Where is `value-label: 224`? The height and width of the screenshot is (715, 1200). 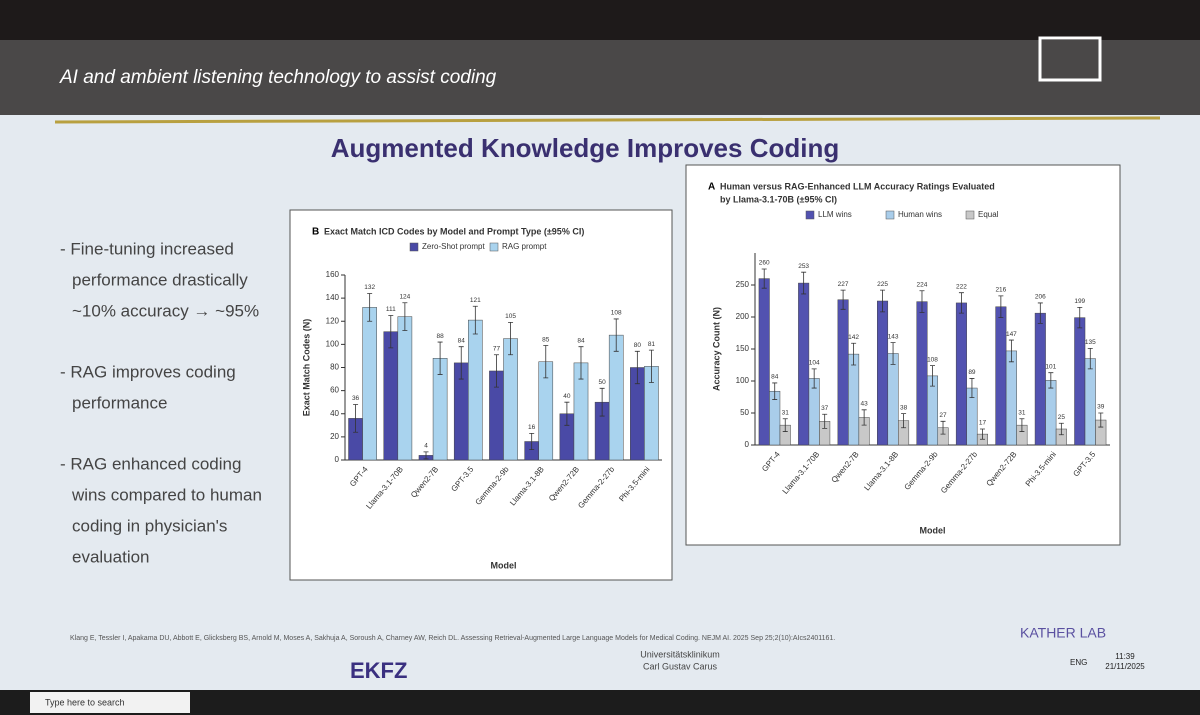 value-label: 224 is located at coordinates (922, 284).